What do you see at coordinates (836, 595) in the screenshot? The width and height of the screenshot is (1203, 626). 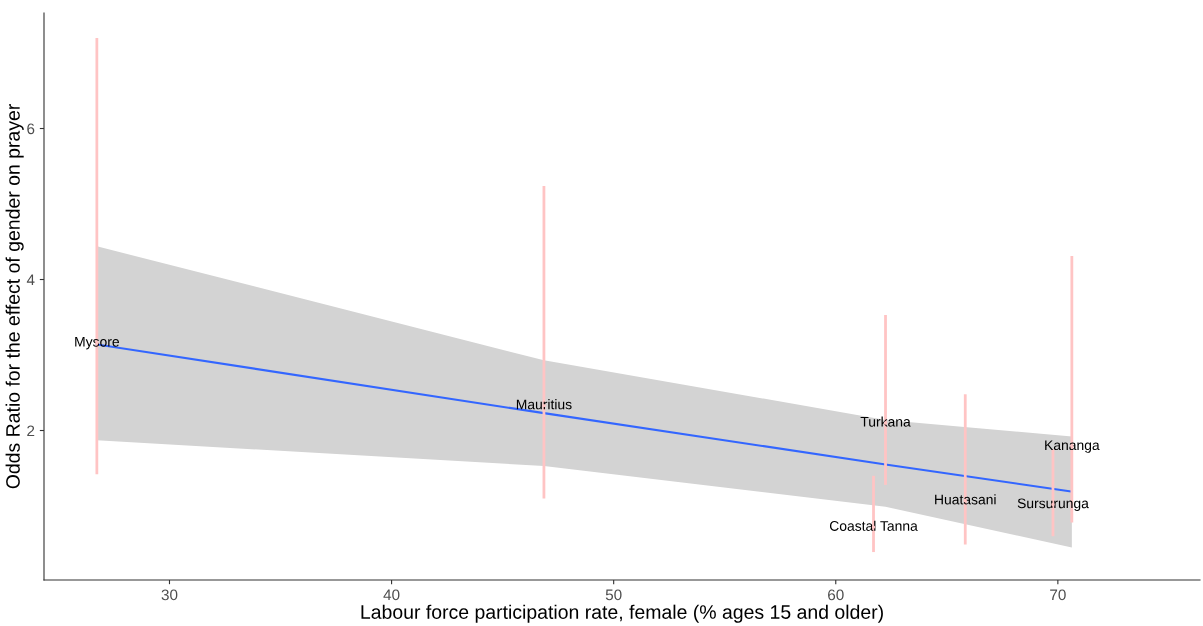 I see `x-tick-label: 60` at bounding box center [836, 595].